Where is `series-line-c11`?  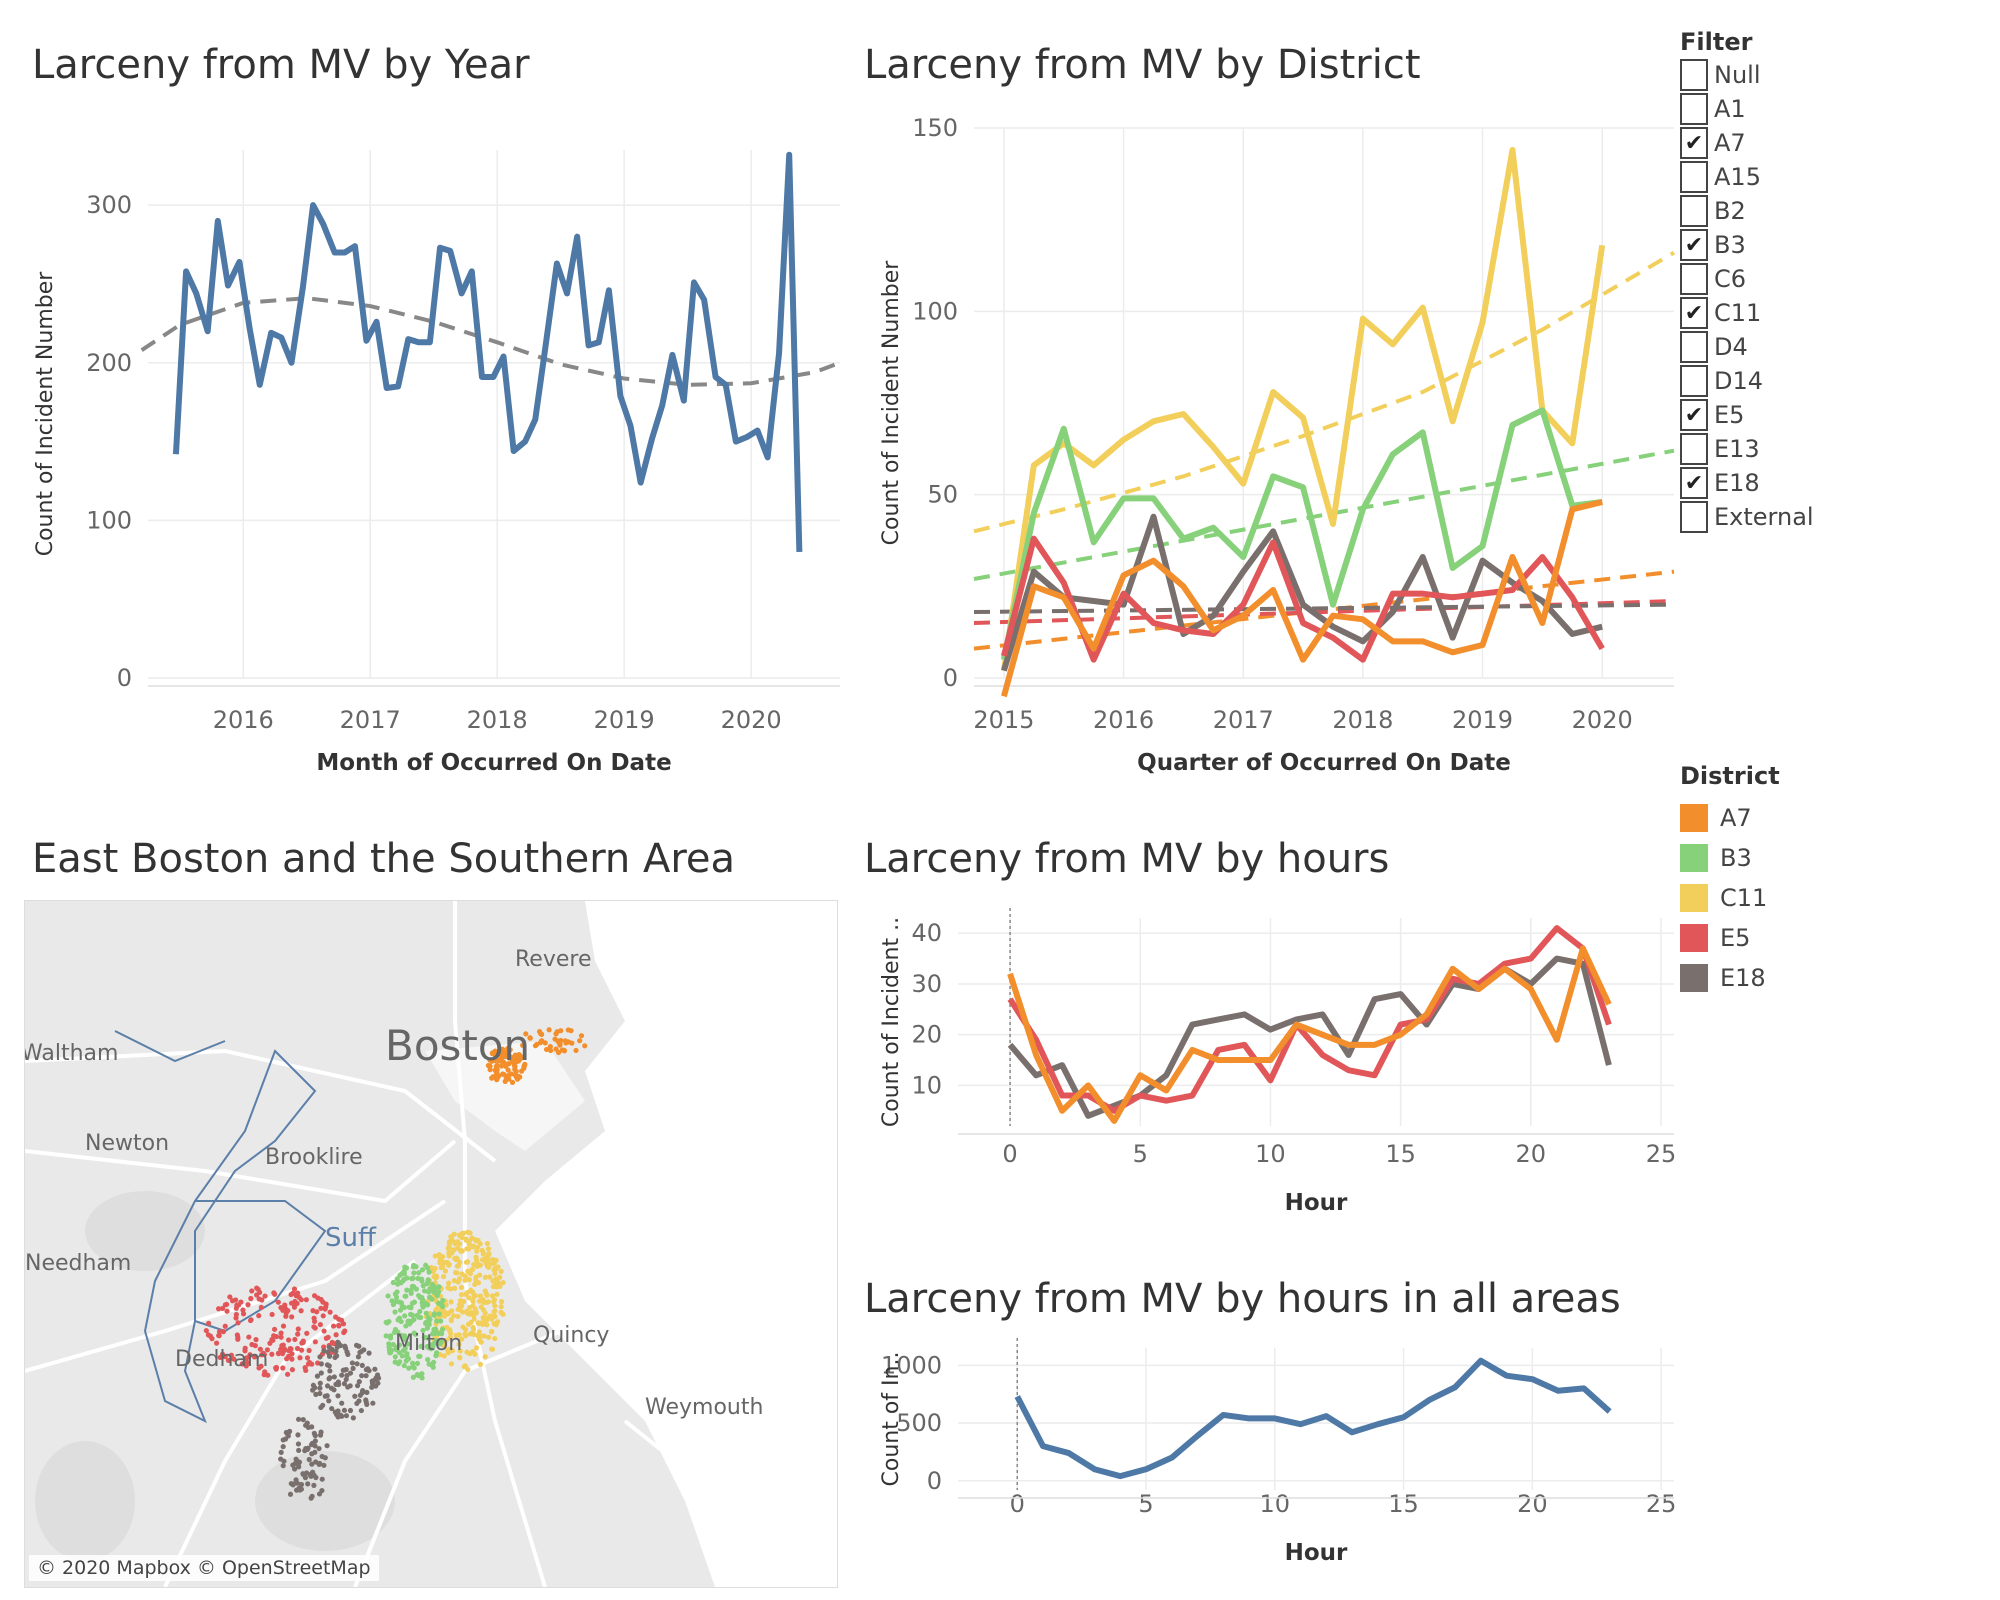 series-line-c11 is located at coordinates (1303, 409).